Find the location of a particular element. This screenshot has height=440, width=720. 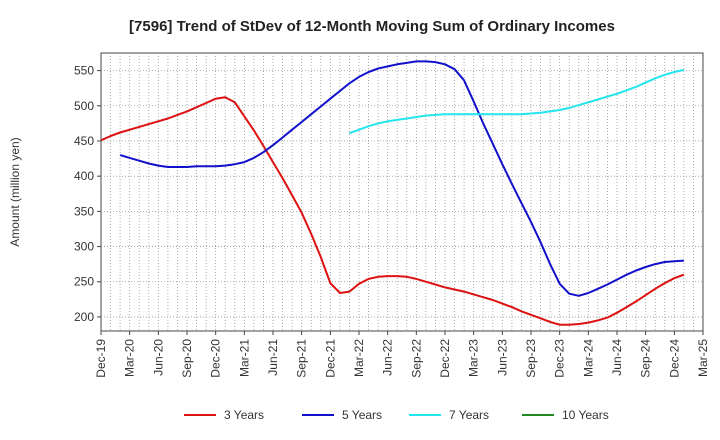

legend-label: 5 Years is located at coordinates (362, 415).